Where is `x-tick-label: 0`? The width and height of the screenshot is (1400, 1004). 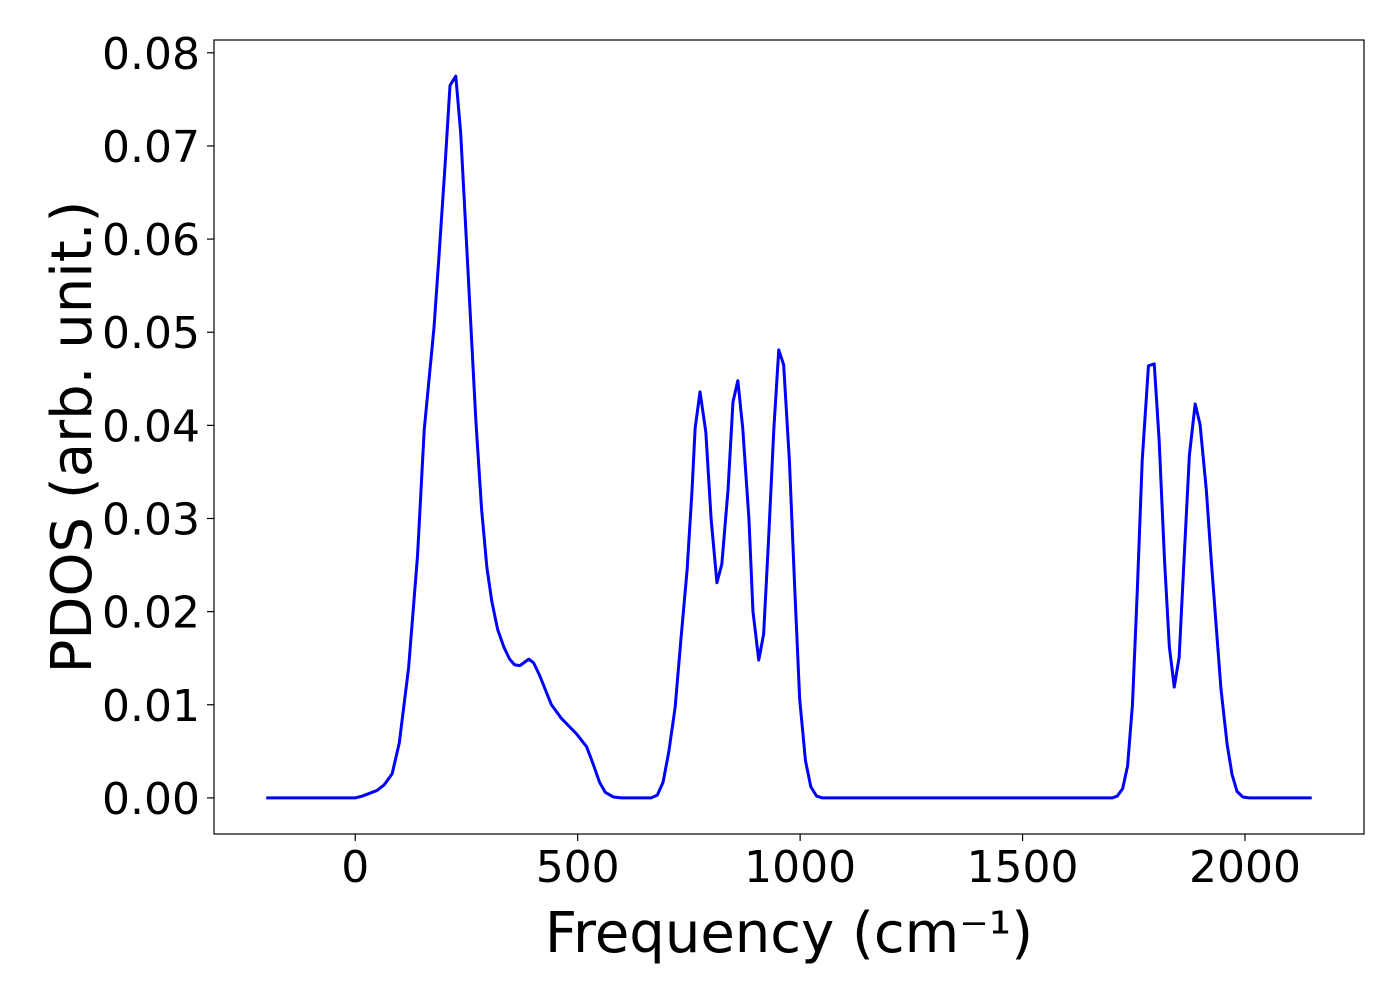
x-tick-label: 0 is located at coordinates (355, 867).